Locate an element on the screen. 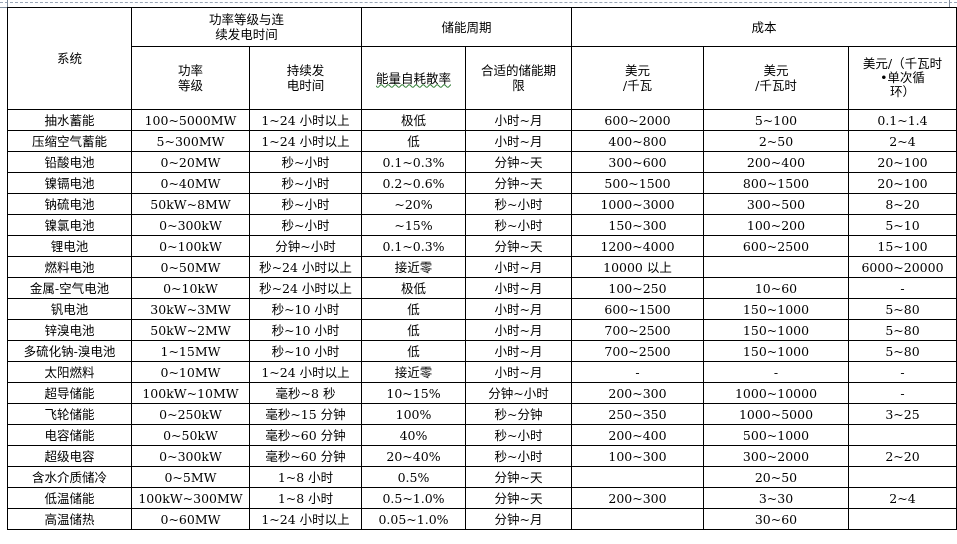 The width and height of the screenshot is (957, 544). corner-mark-left is located at coordinates (4, 4).